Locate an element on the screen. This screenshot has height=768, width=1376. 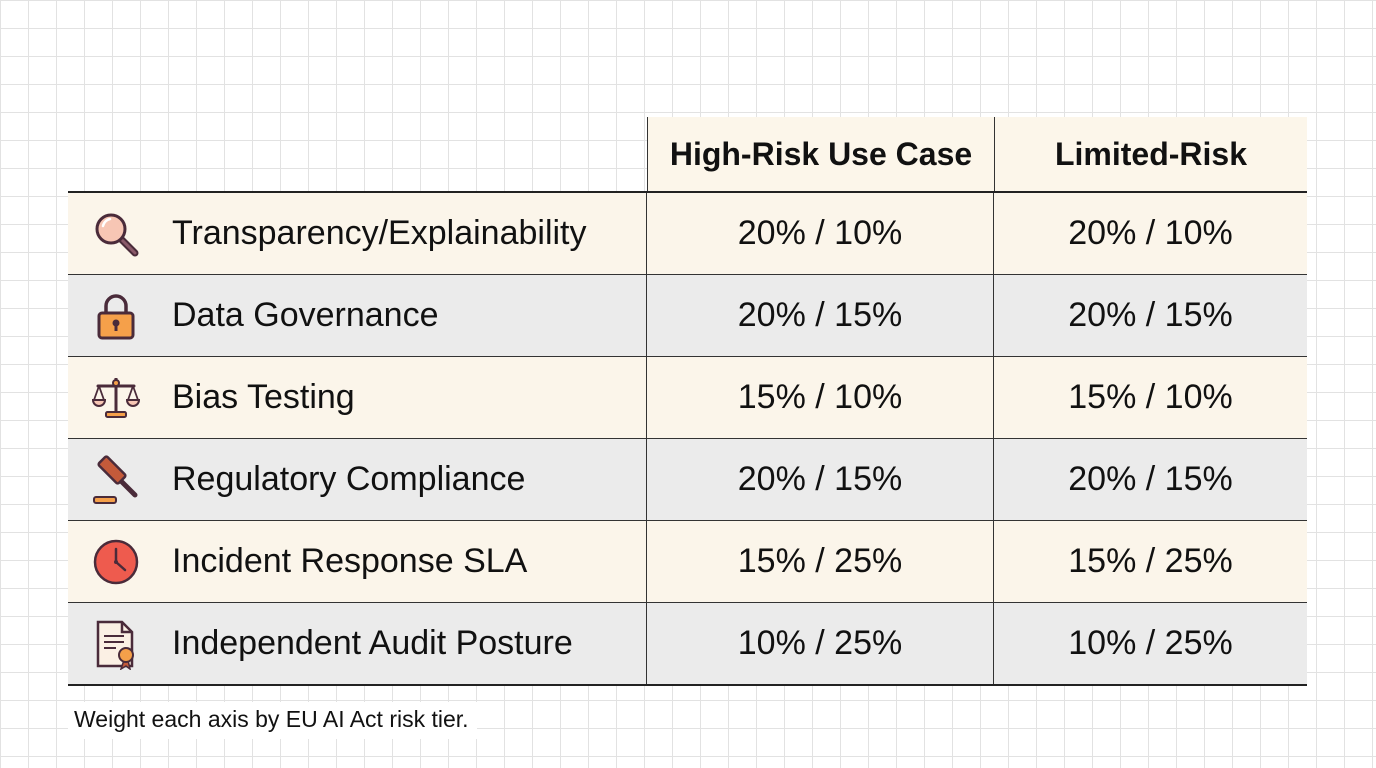
table-row: Bias Testing 15% / 10% 15% / 10% is located at coordinates (687, 398).